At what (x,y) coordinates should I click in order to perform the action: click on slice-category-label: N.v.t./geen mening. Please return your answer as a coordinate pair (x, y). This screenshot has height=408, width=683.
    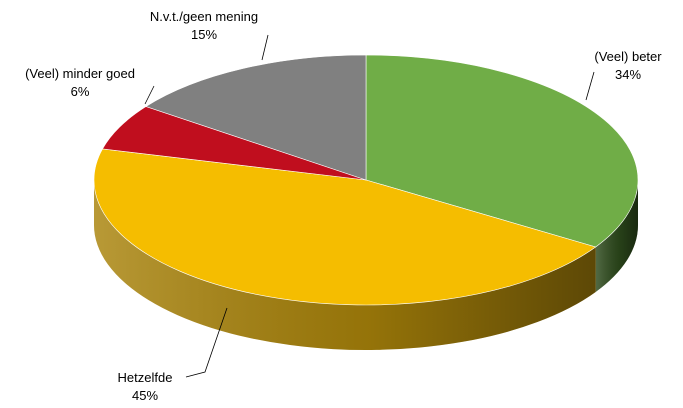
    Looking at the image, I should click on (204, 16).